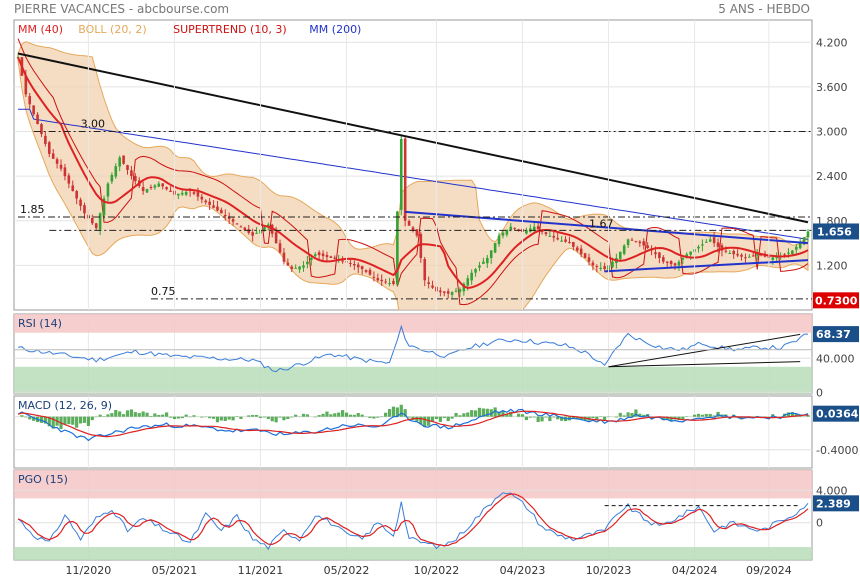 This screenshot has width=860, height=580. Describe the element at coordinates (413, 427) in the screenshot. I see `macd-plot` at that location.